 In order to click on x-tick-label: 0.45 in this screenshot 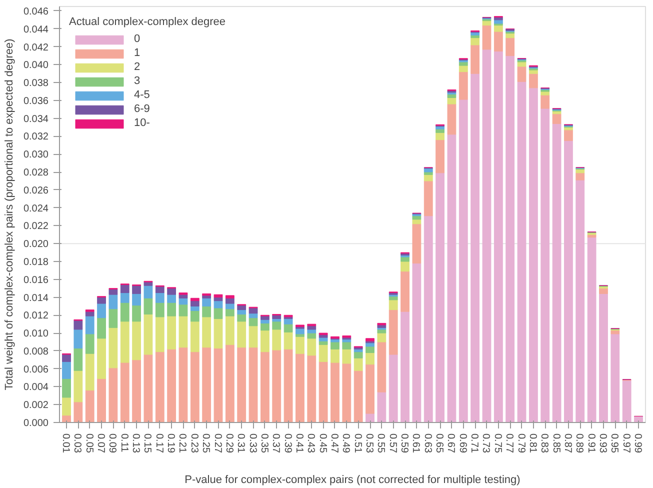, I will do `click(322, 444)`.